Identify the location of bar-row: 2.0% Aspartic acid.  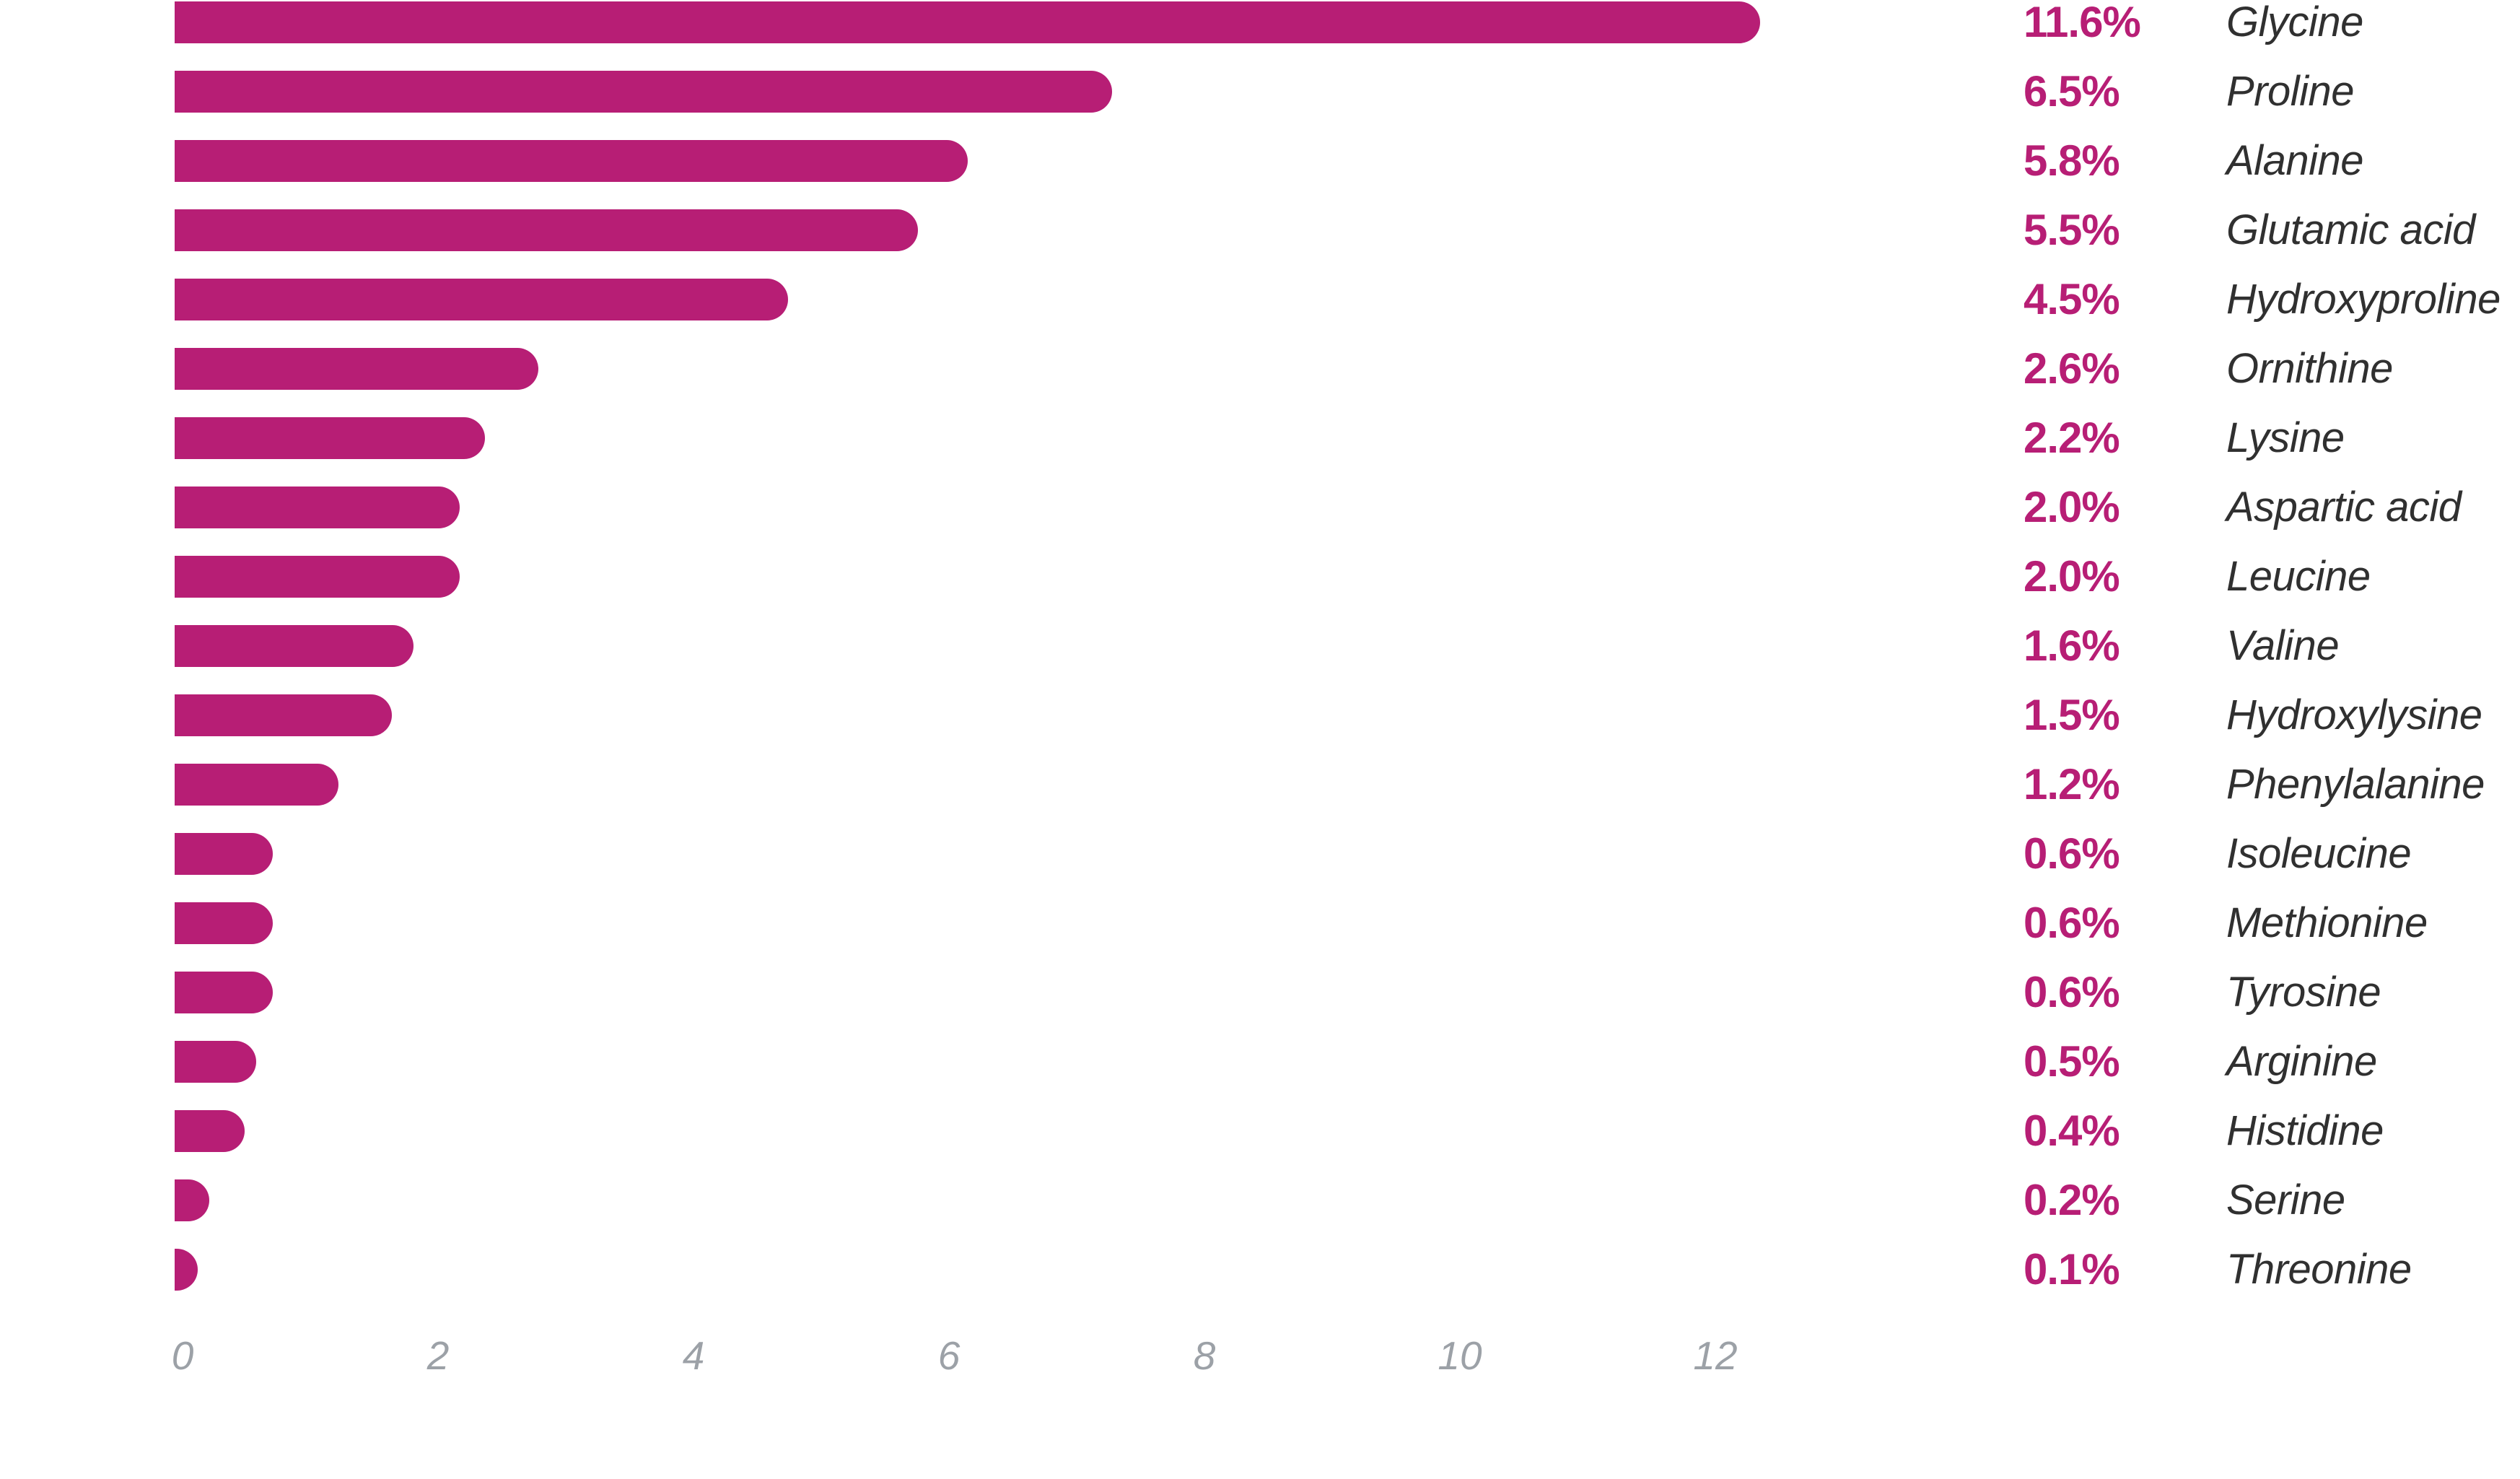
(1260, 507).